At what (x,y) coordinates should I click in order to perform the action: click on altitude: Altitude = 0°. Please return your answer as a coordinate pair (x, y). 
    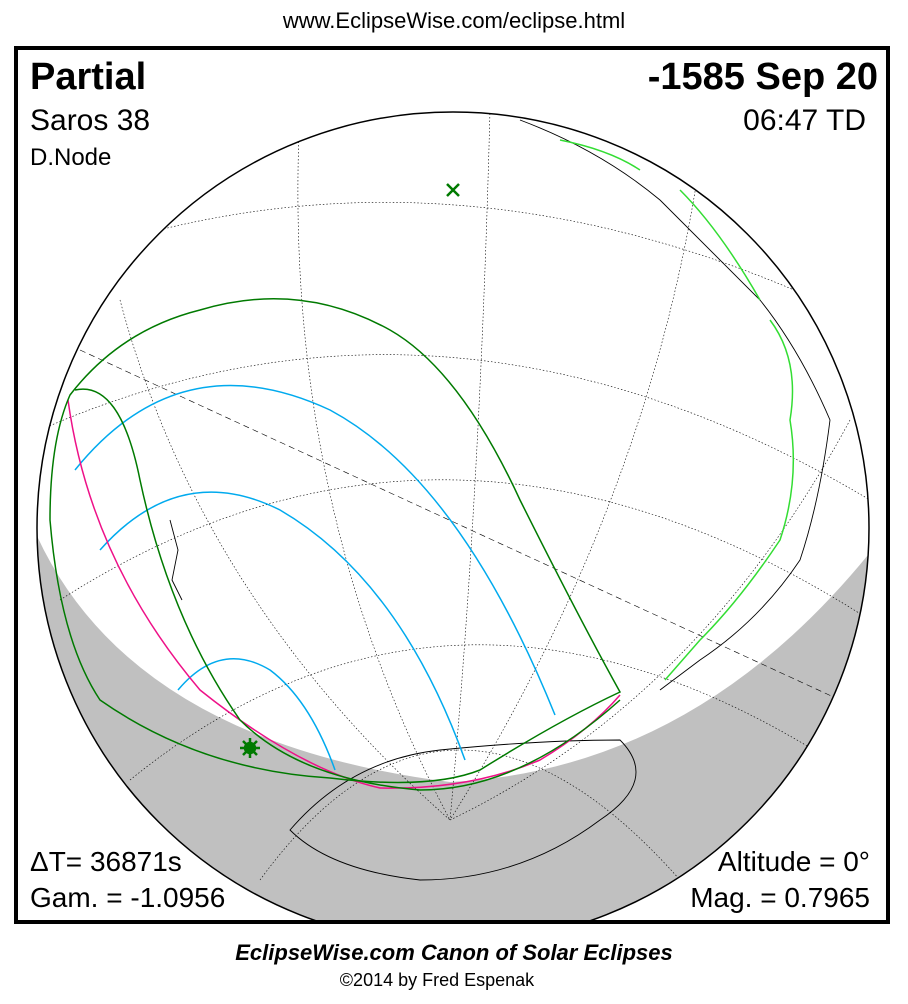
    Looking at the image, I should click on (793, 861).